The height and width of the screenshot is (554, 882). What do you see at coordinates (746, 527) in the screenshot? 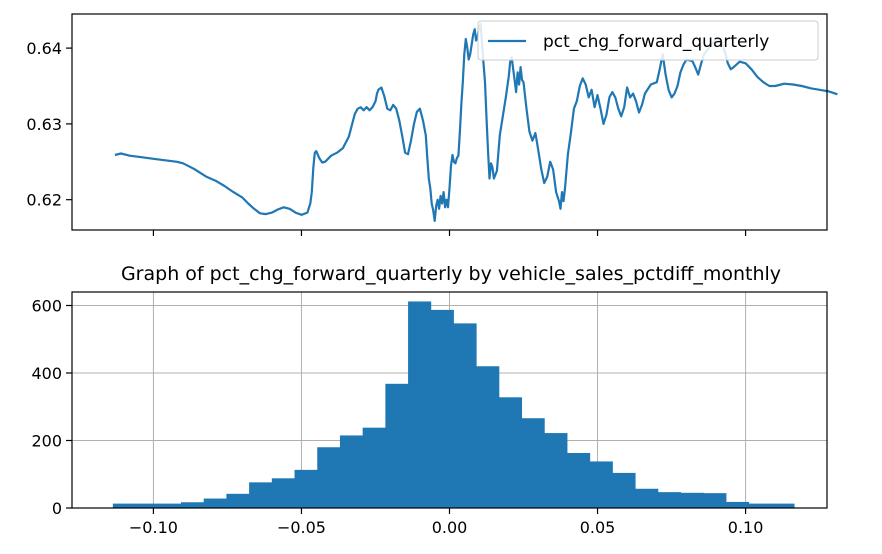
I see `bottom-x-tick-label: 0.10` at bounding box center [746, 527].